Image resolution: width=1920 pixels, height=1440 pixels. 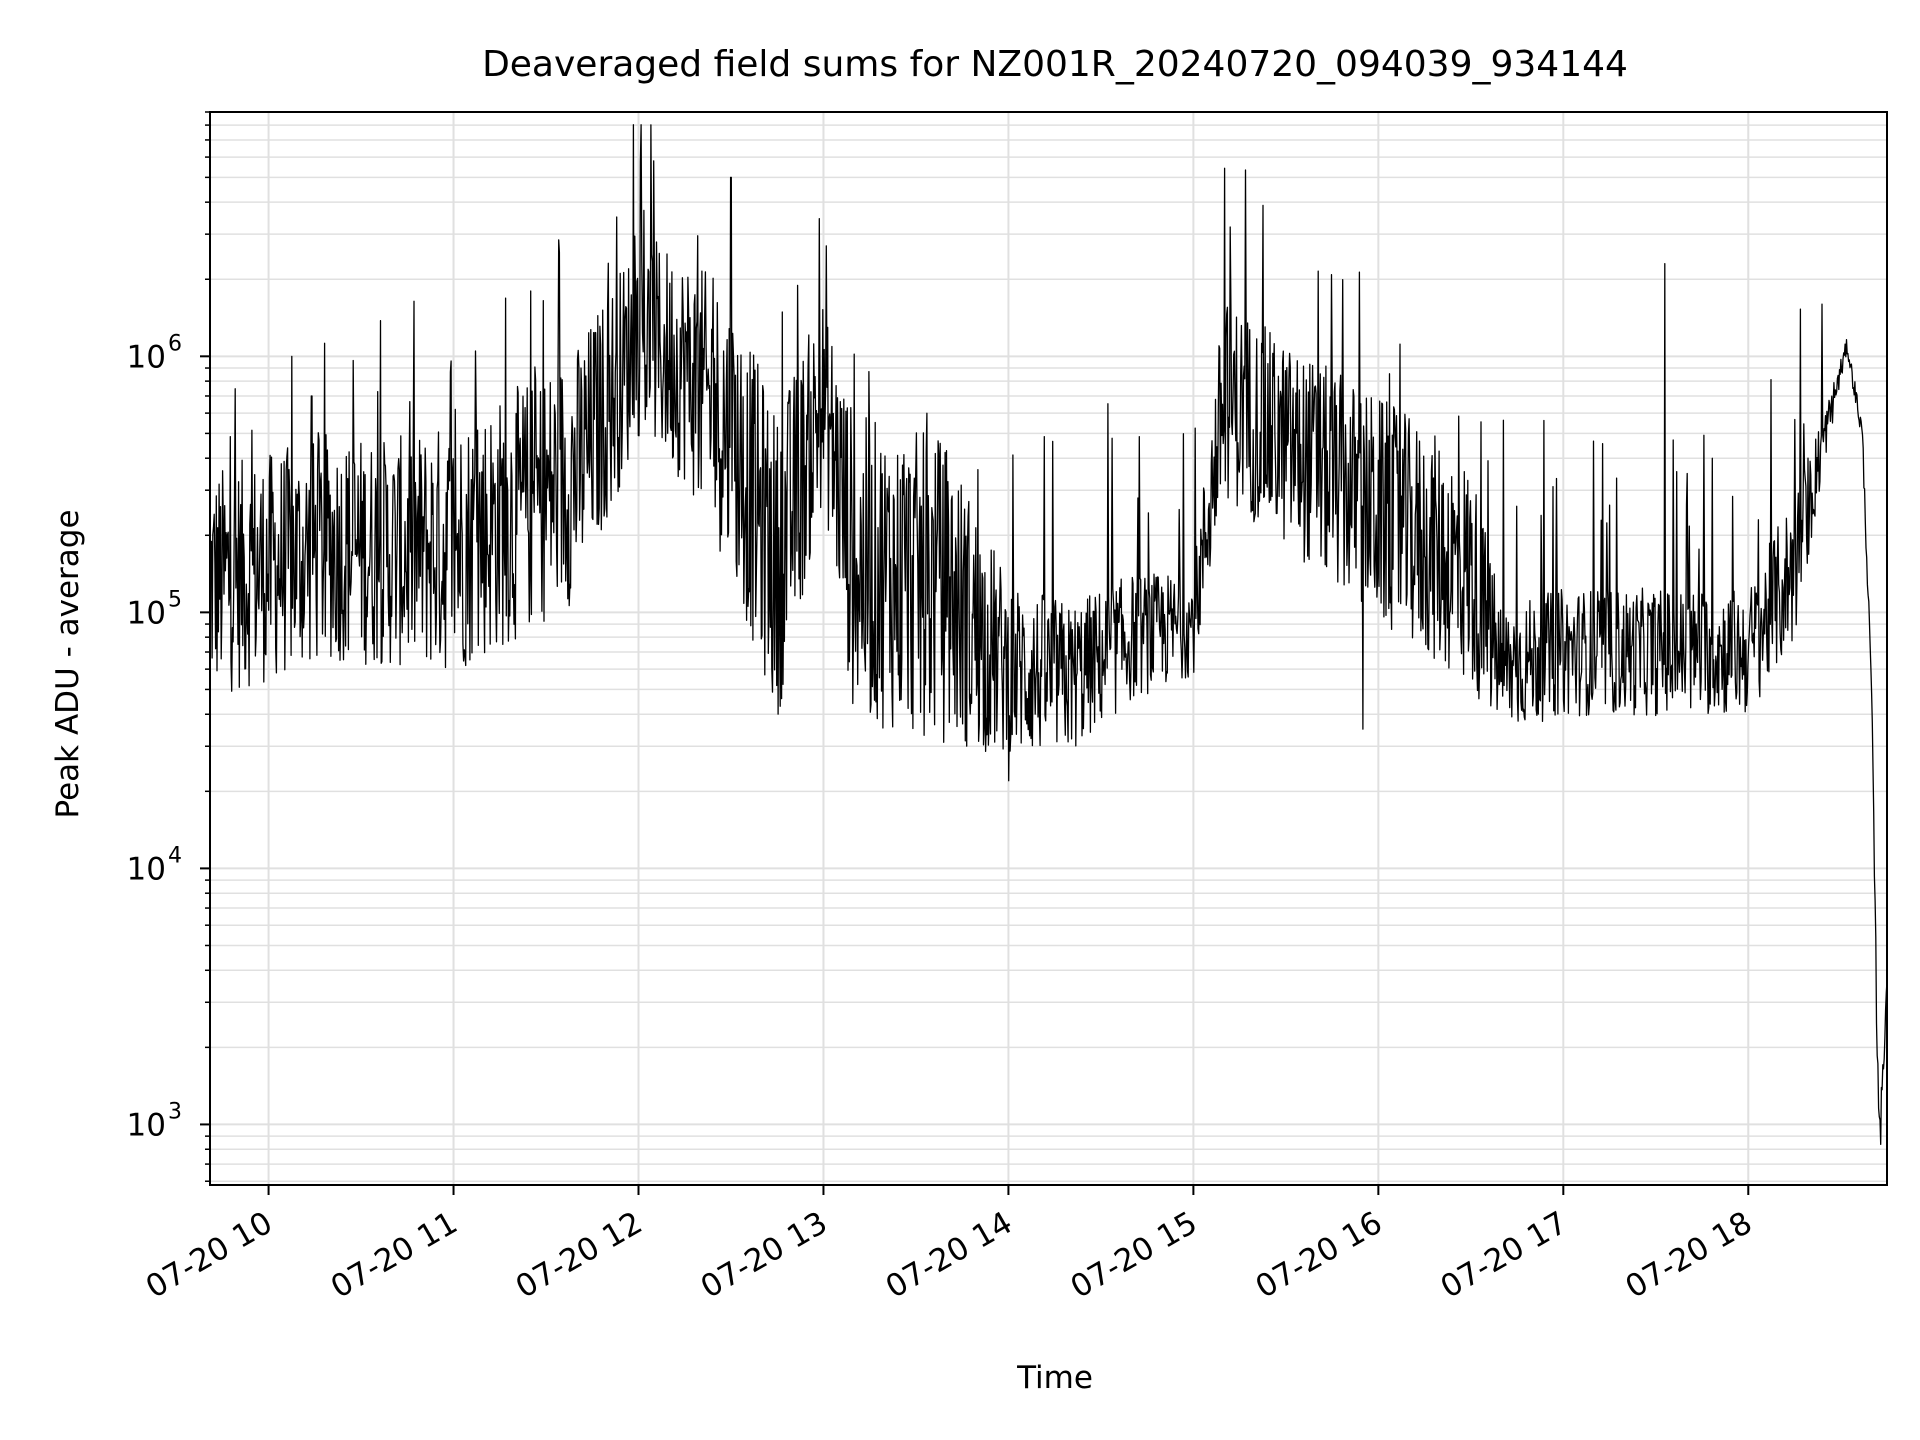 I want to click on y-tick-label-exponent: 6, so click(x=175, y=343).